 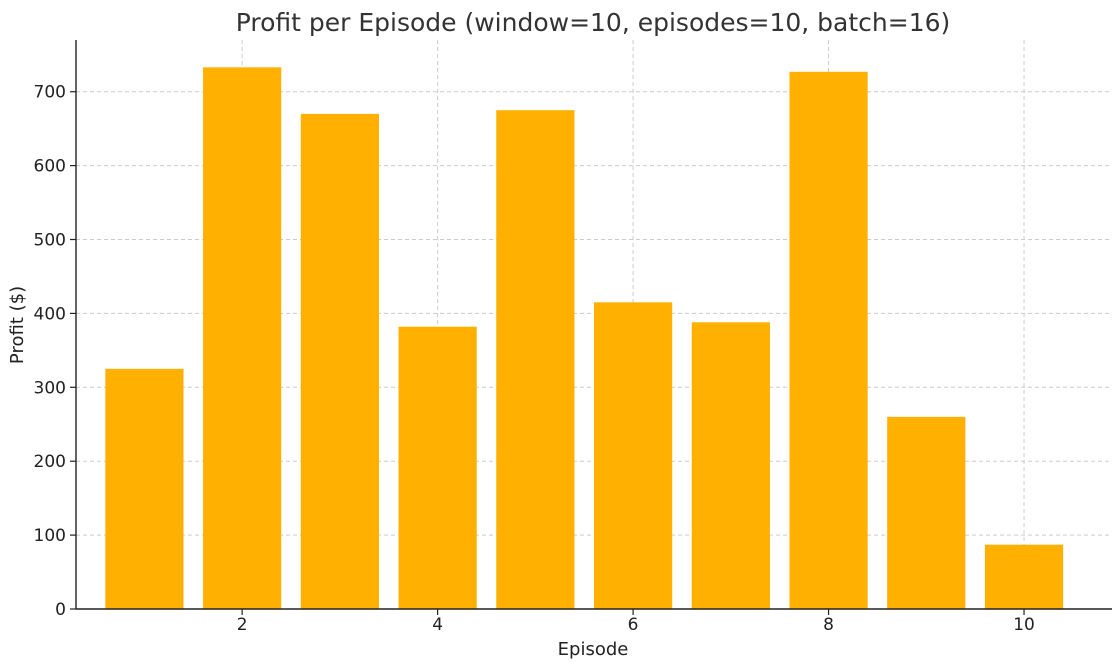 I want to click on x-tick-label: 8, so click(x=828, y=625).